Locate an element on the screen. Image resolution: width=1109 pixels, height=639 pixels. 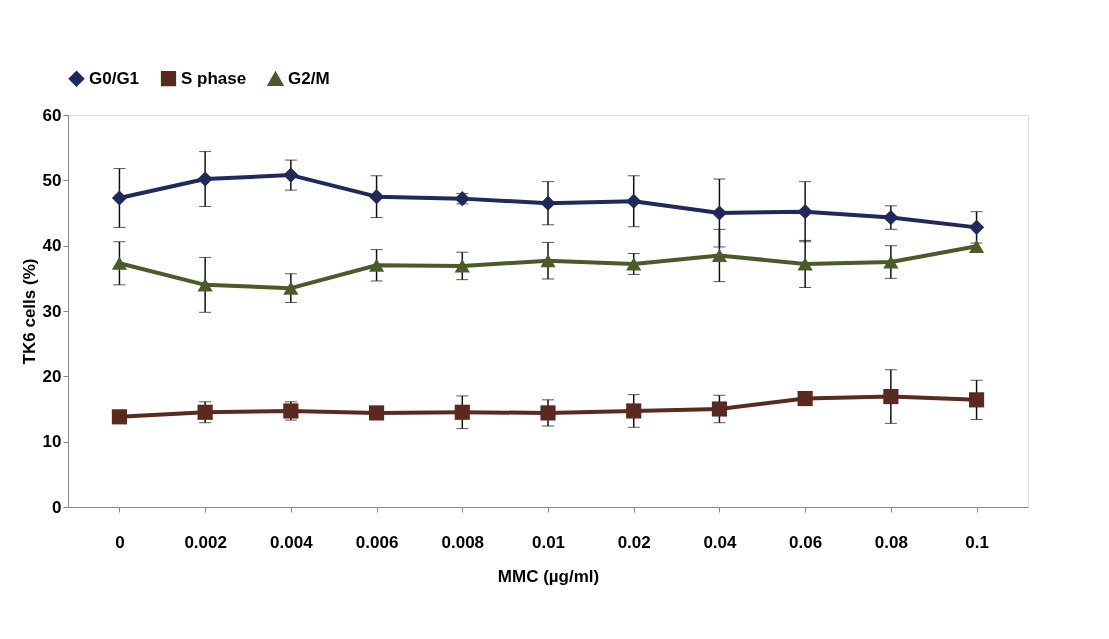
y-tick-label: 30 is located at coordinates (52, 311).